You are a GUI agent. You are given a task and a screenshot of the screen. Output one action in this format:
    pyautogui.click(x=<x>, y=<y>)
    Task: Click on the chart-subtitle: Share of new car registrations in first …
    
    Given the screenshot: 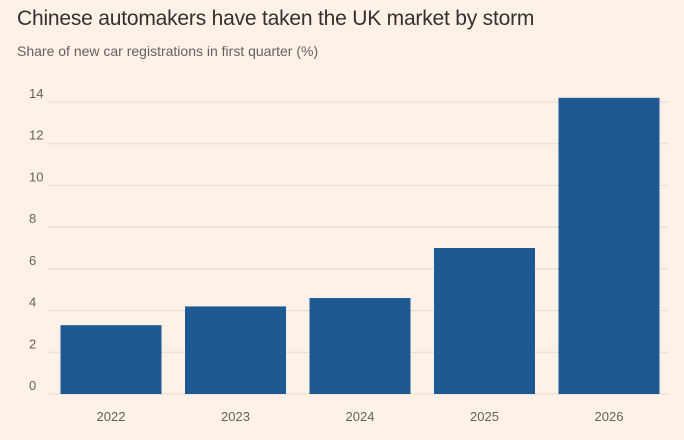 What is the action you would take?
    pyautogui.click(x=168, y=51)
    